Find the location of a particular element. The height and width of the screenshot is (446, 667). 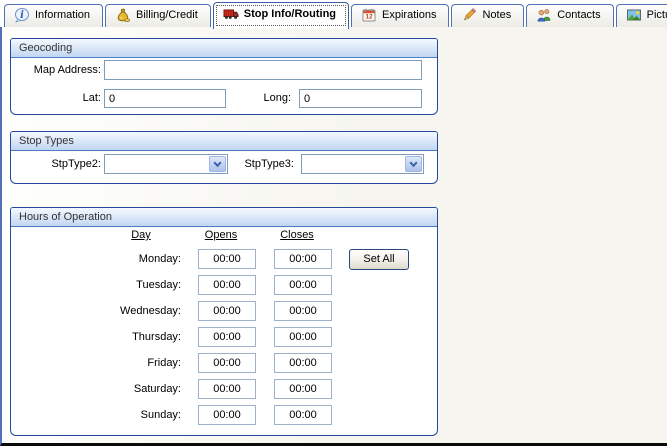

tab-label: Stop Info/Routing is located at coordinates (290, 14).